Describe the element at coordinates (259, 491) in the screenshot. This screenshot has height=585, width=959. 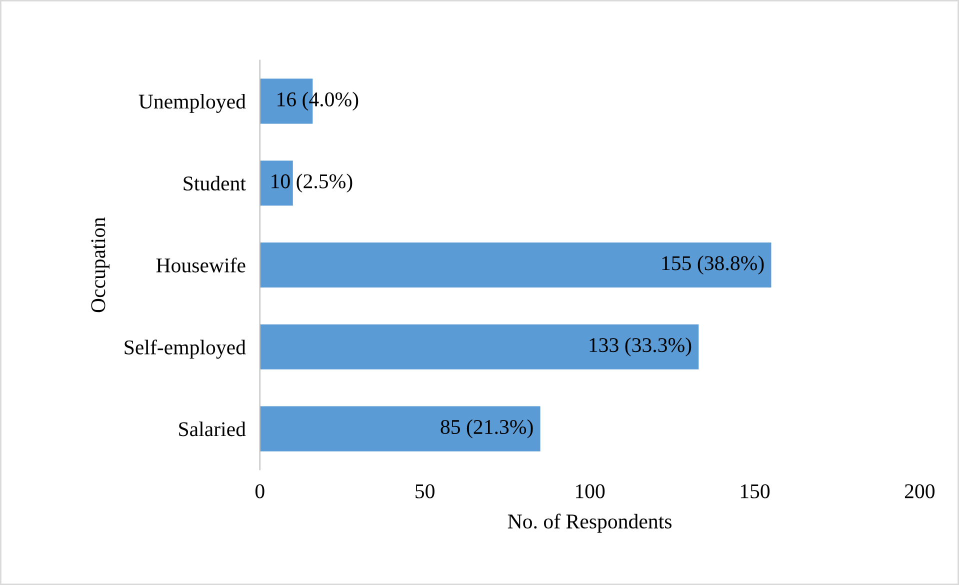
I see `x-tick-label: 0` at that location.